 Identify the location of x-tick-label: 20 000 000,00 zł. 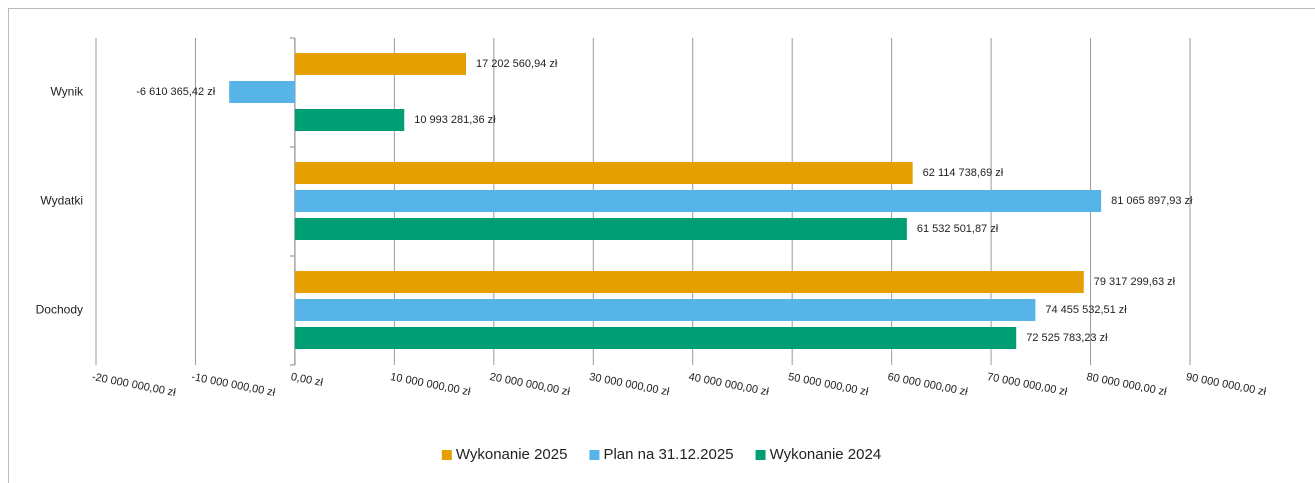
(530, 384).